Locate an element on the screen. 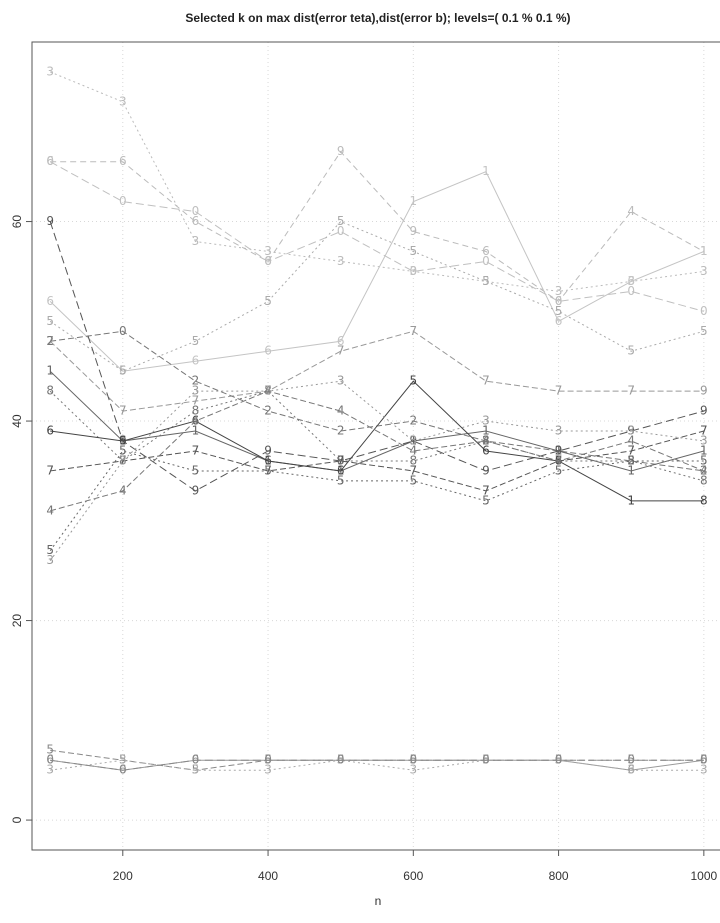 The width and height of the screenshot is (720, 923). x-axis-label: n is located at coordinates (378, 901).